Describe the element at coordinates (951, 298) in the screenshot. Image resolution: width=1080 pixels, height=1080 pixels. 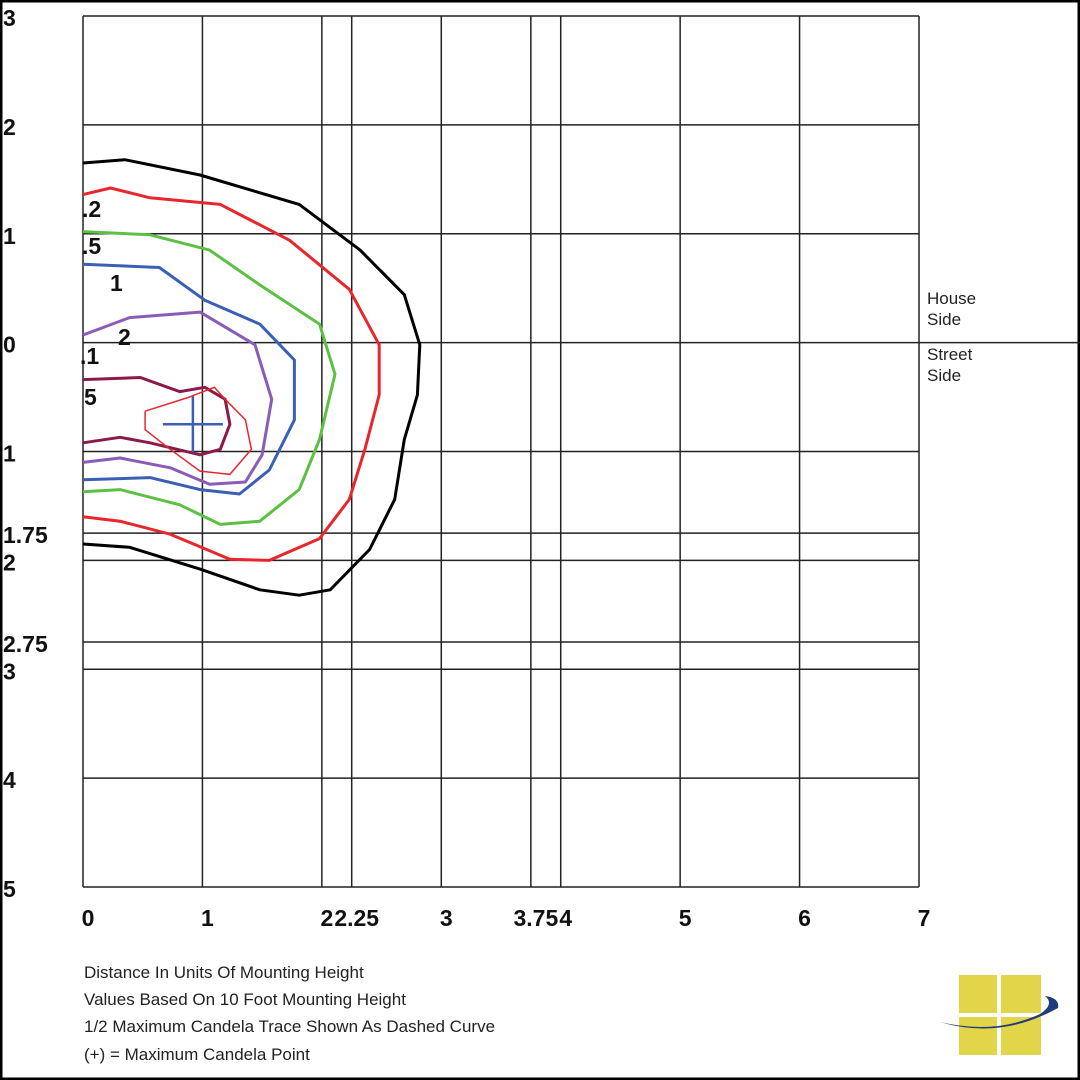
I see `house-side-word: House` at that location.